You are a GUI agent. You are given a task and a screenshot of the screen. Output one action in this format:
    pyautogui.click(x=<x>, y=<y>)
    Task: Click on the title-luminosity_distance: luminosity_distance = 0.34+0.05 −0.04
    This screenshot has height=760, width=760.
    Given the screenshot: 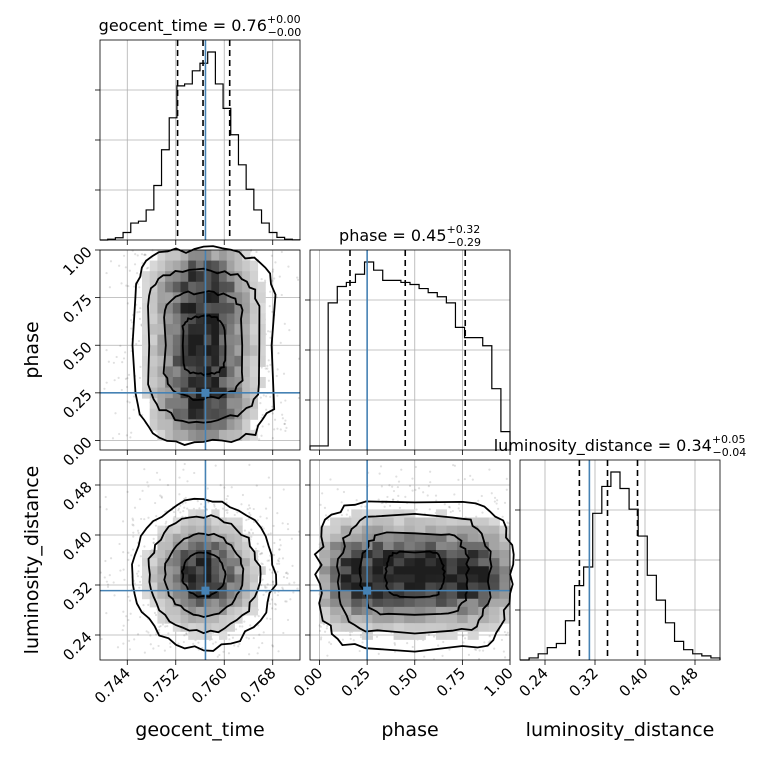 What is the action you would take?
    pyautogui.click(x=620, y=446)
    